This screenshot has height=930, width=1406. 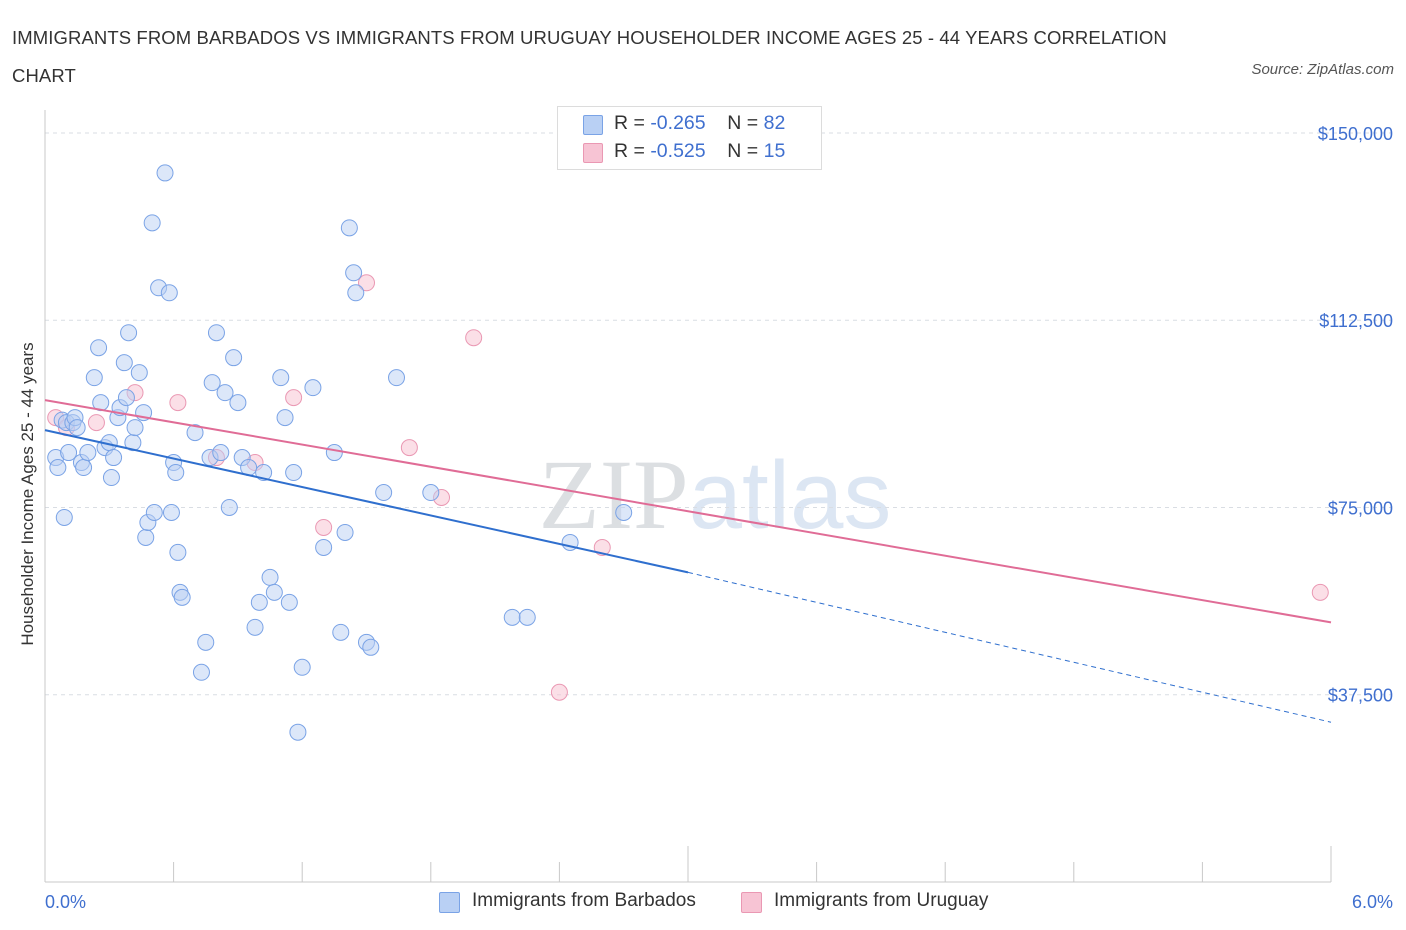 I want to click on barbados-trend-extension, so click(x=1009, y=647).